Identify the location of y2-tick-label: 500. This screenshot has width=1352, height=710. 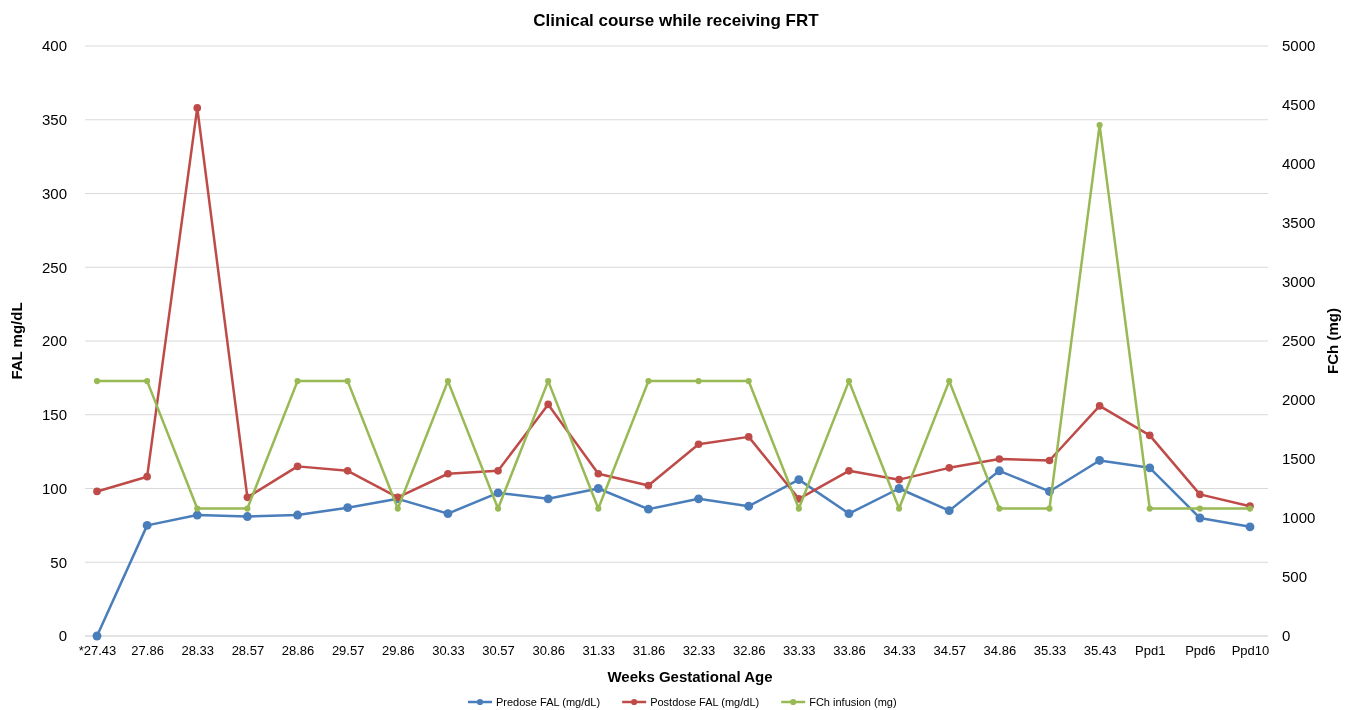
(1295, 577).